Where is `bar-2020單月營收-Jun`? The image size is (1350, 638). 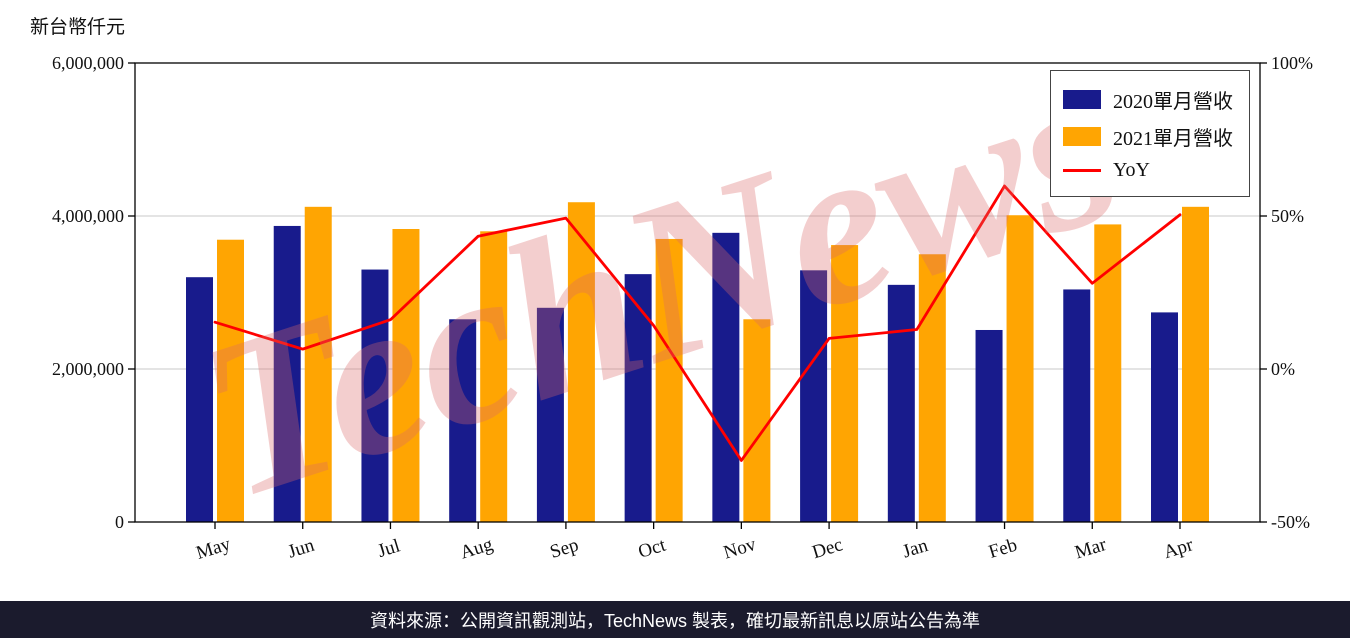 bar-2020單月營收-Jun is located at coordinates (287, 373).